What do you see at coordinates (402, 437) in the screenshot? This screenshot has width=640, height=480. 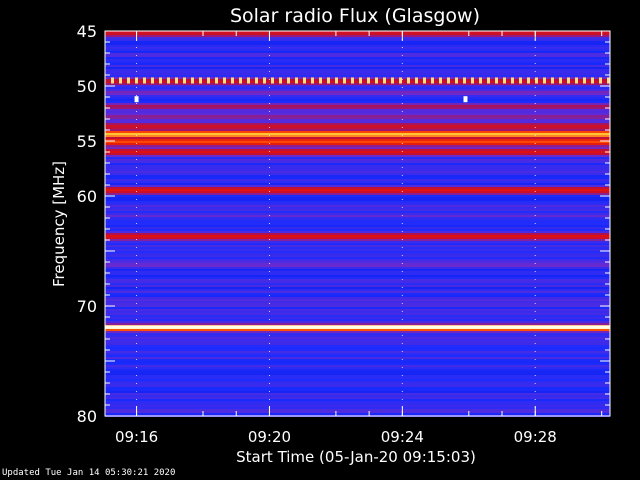 I see `x-tick-label: 09:24` at bounding box center [402, 437].